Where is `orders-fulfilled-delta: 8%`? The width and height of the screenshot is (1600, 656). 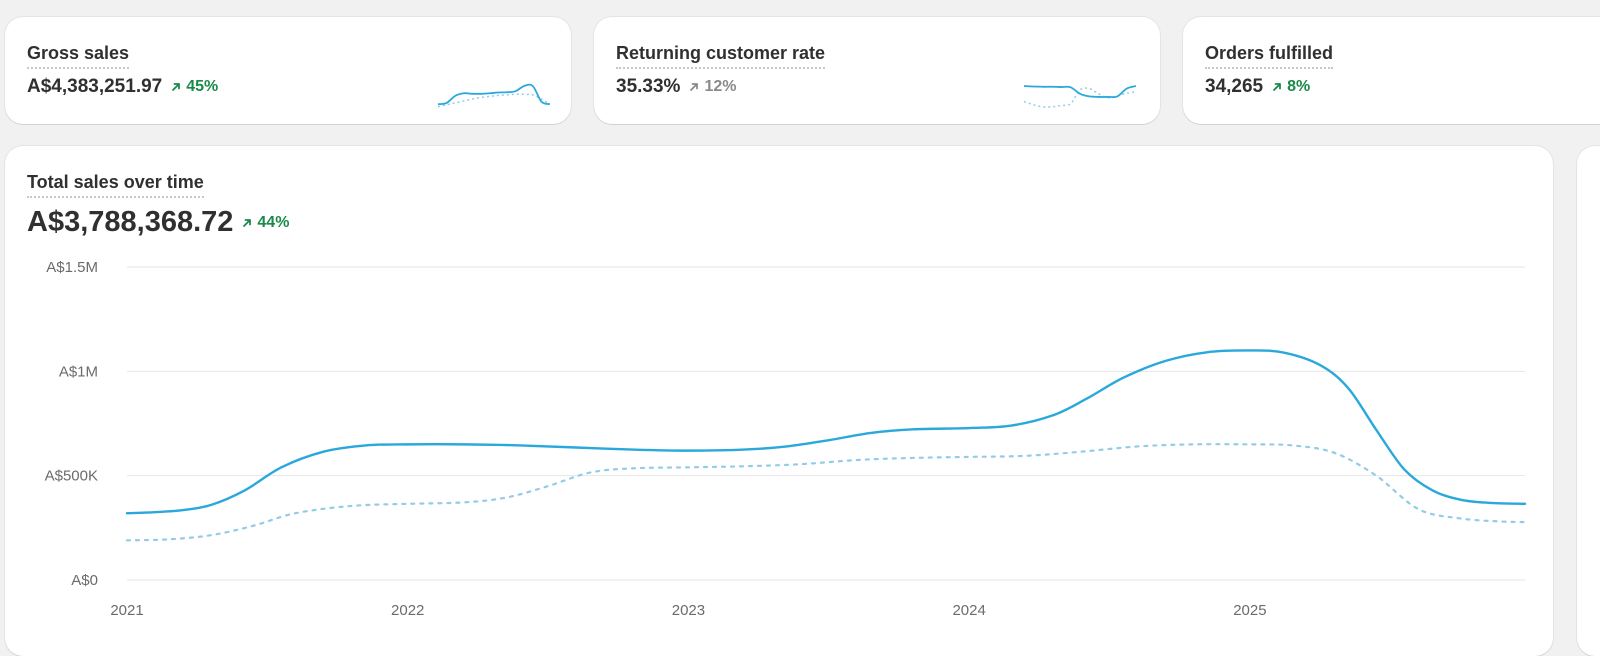
orders-fulfilled-delta: 8% is located at coordinates (1299, 87).